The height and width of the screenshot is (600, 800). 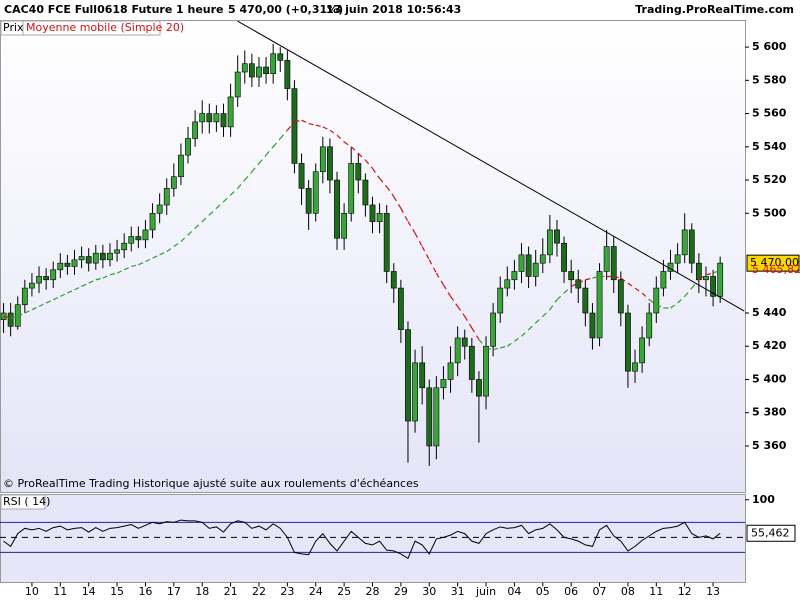 I want to click on rsi-line, so click(x=362, y=539).